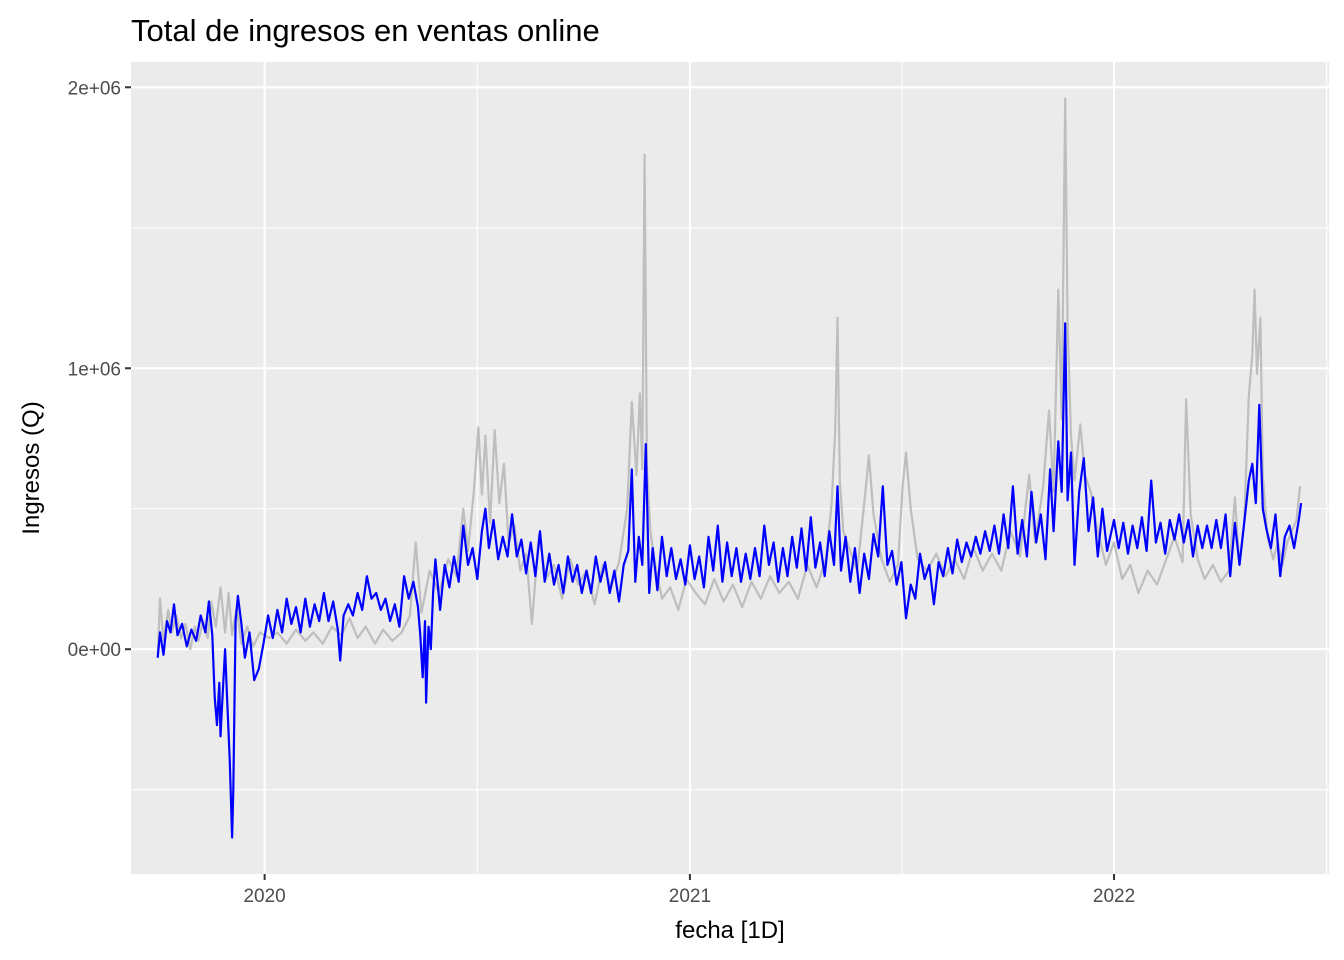  What do you see at coordinates (31, 467) in the screenshot?
I see `y-axis-title: Ingresos (Q)` at bounding box center [31, 467].